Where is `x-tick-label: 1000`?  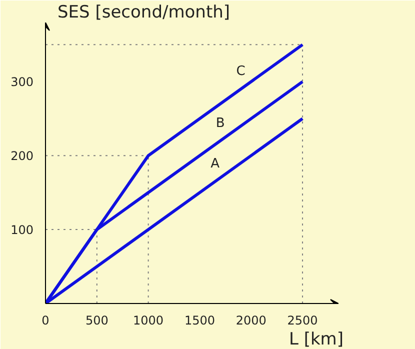
x-tick-label: 1000 is located at coordinates (148, 321).